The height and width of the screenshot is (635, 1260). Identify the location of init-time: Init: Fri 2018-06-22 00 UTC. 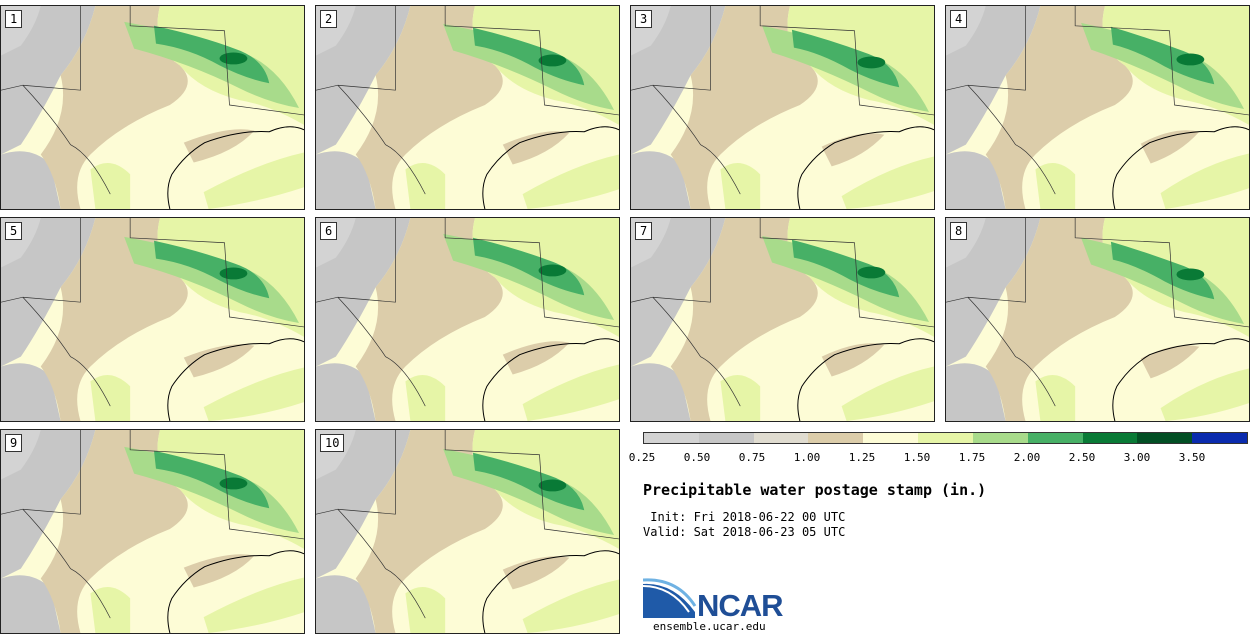
(744, 517).